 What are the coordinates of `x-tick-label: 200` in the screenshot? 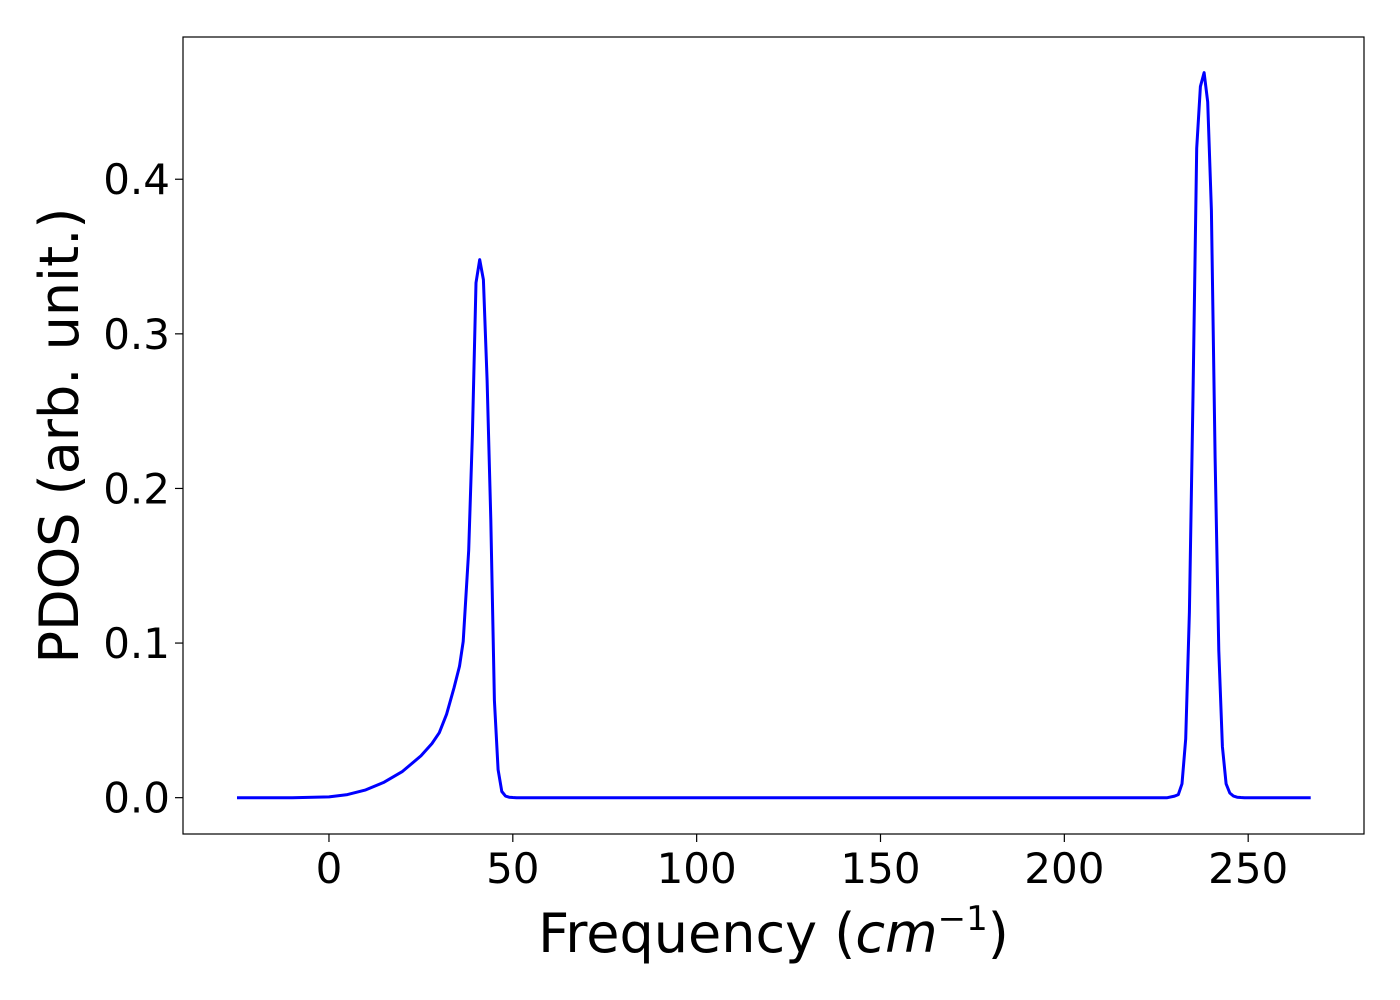 It's located at (1064, 868).